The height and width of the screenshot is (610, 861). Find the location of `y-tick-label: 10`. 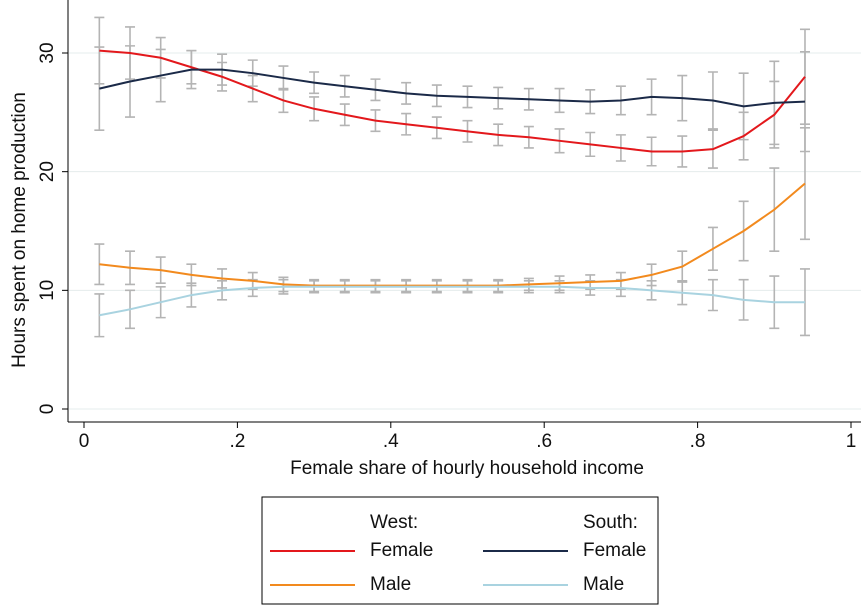

y-tick-label: 10 is located at coordinates (47, 290).